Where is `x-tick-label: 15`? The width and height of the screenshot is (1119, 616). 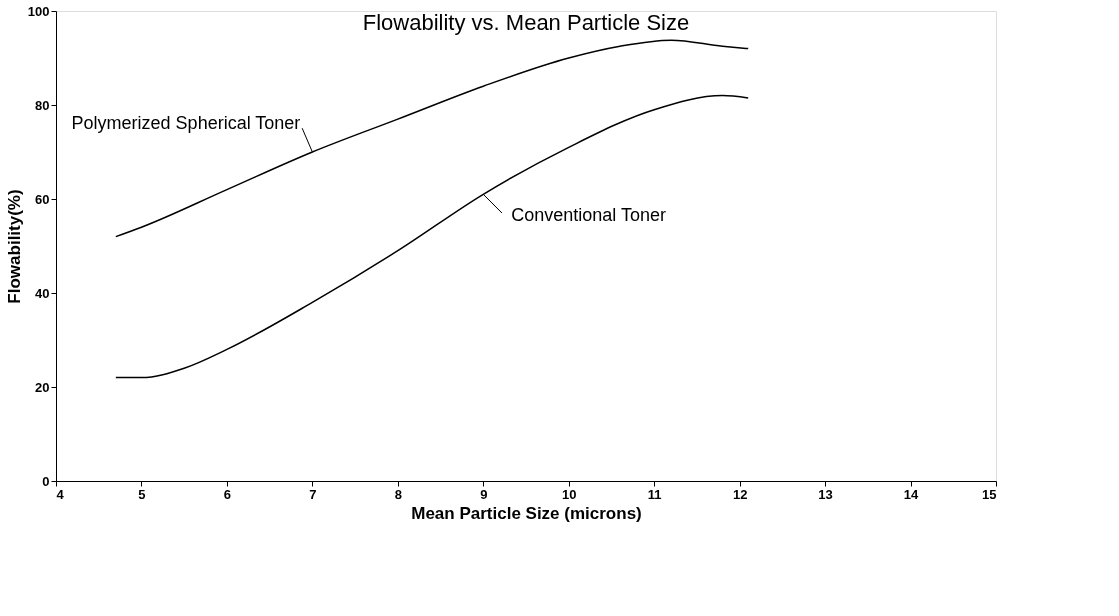 x-tick-label: 15 is located at coordinates (989, 494).